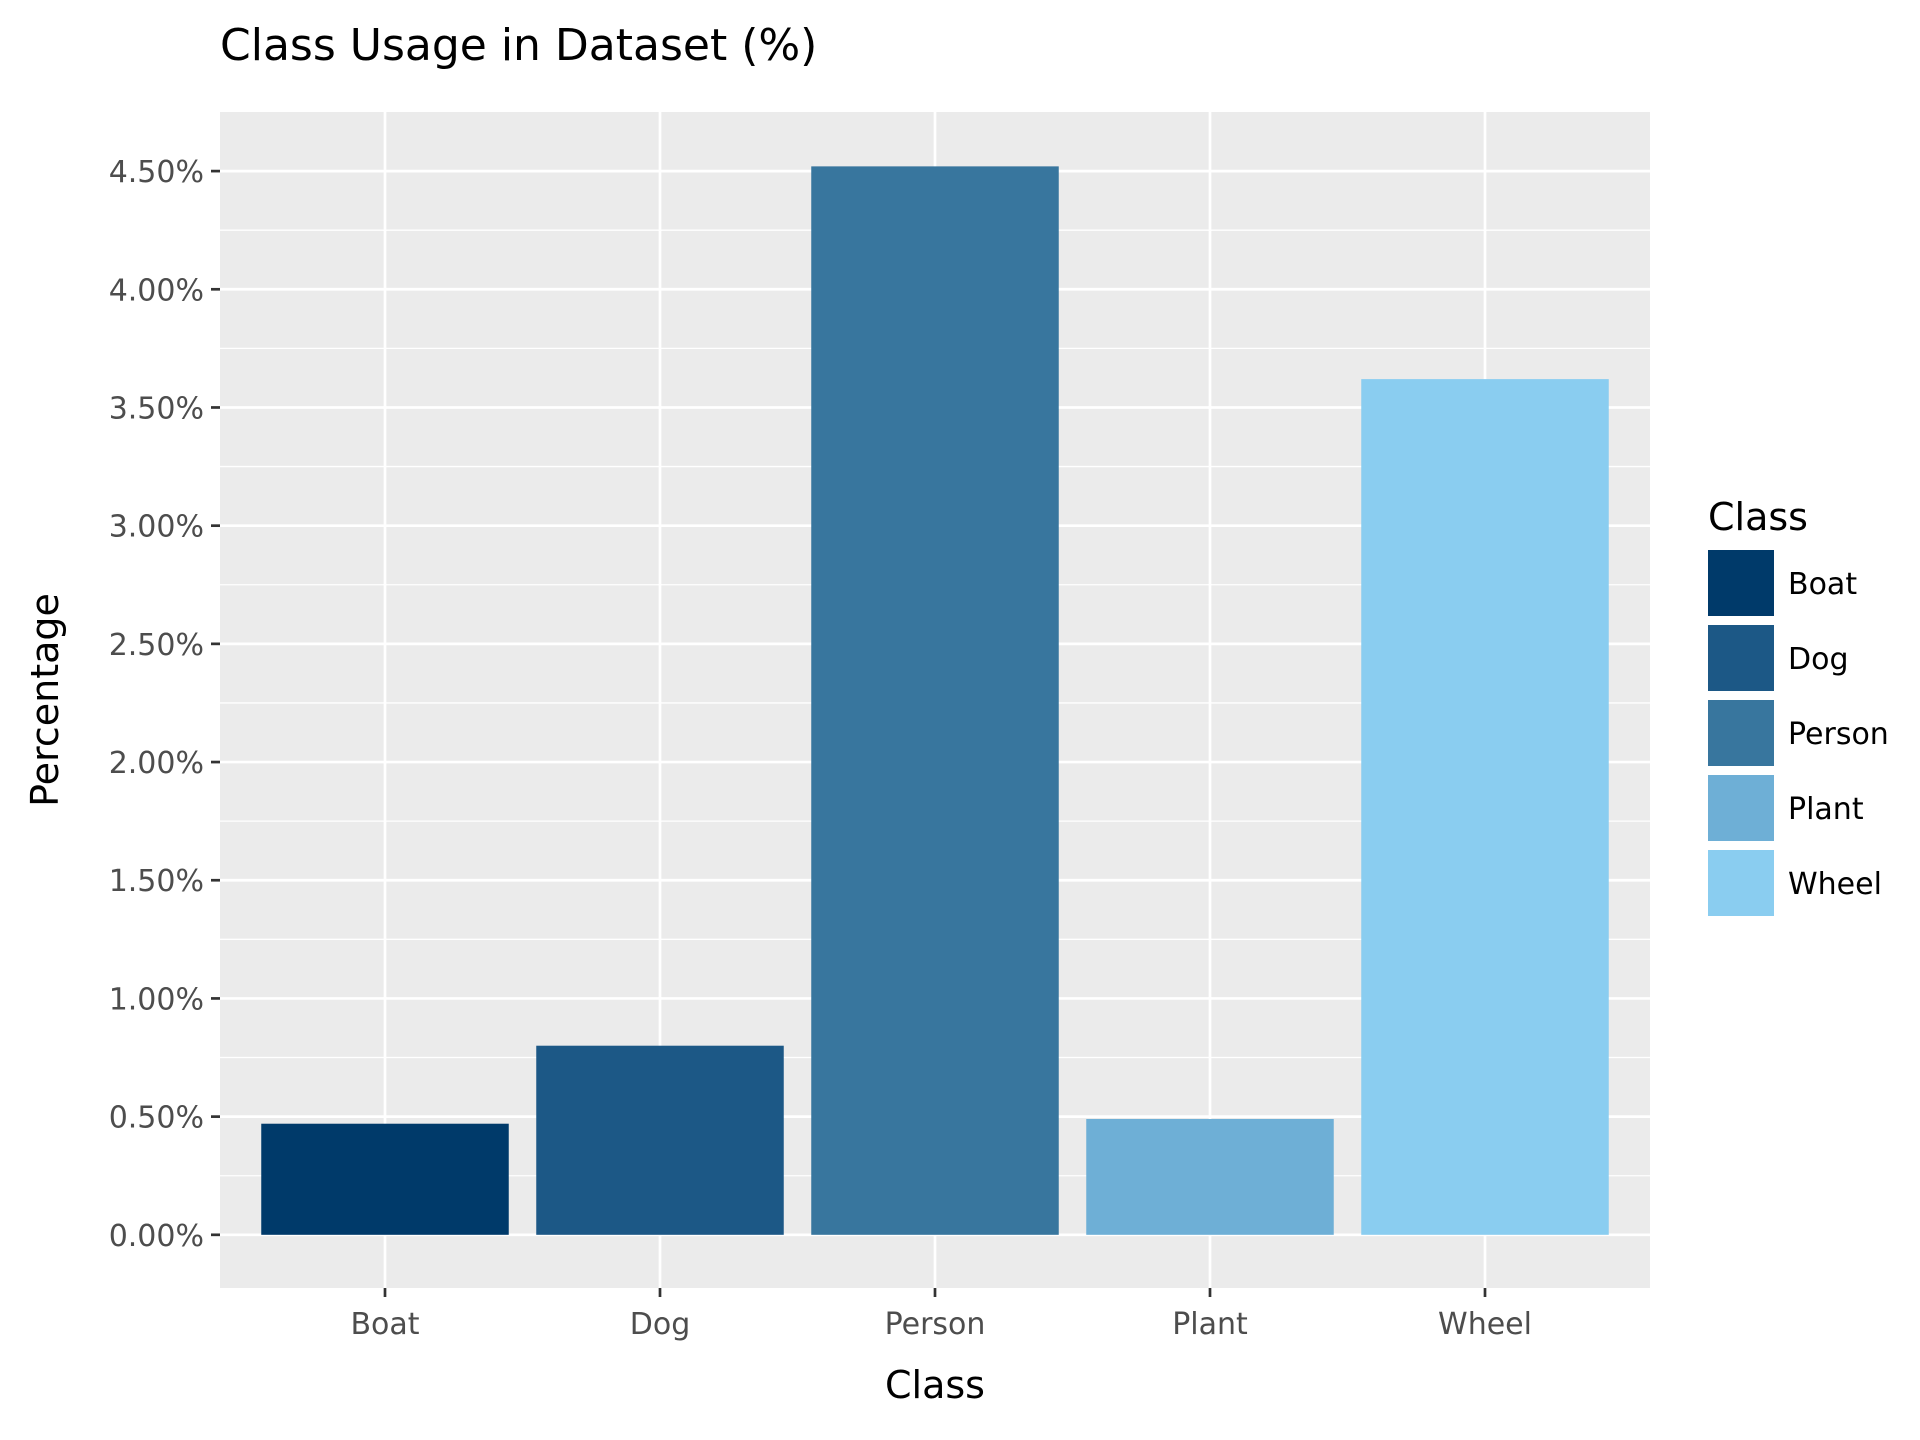 The image size is (1920, 1440). I want to click on bar-plant, so click(1210, 1176).